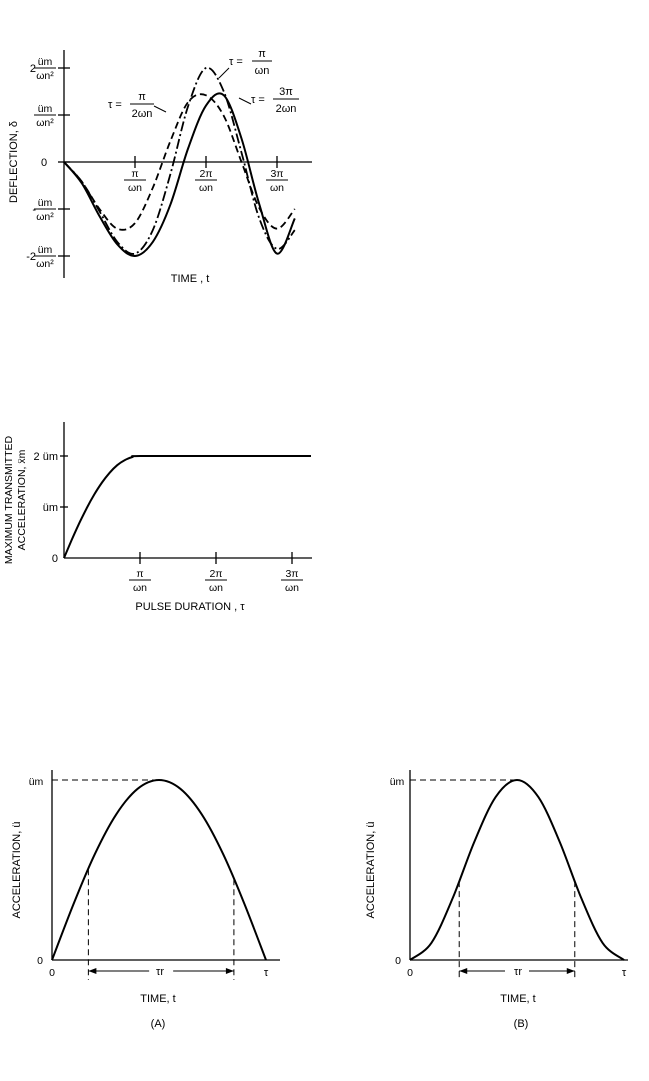 Image resolution: width=649 pixels, height=1081 pixels. What do you see at coordinates (22, 499) in the screenshot?
I see `max-acc-y-label-line2: ACCELERATION, ẍm` at bounding box center [22, 499].